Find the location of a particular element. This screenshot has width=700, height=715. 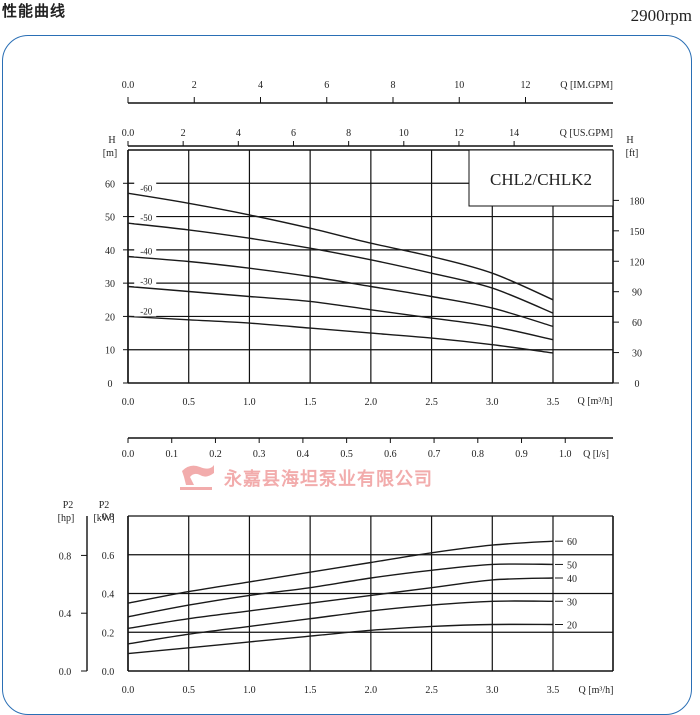

power-curve-label: 20 is located at coordinates (572, 626).